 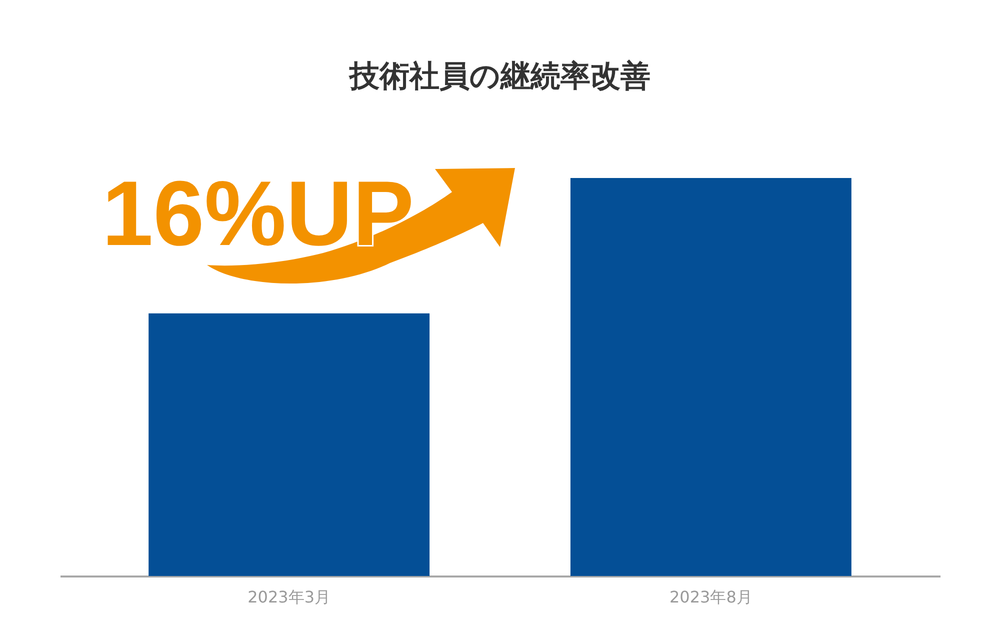 I want to click on x-tick-label: 2023年8月, so click(x=710, y=597).